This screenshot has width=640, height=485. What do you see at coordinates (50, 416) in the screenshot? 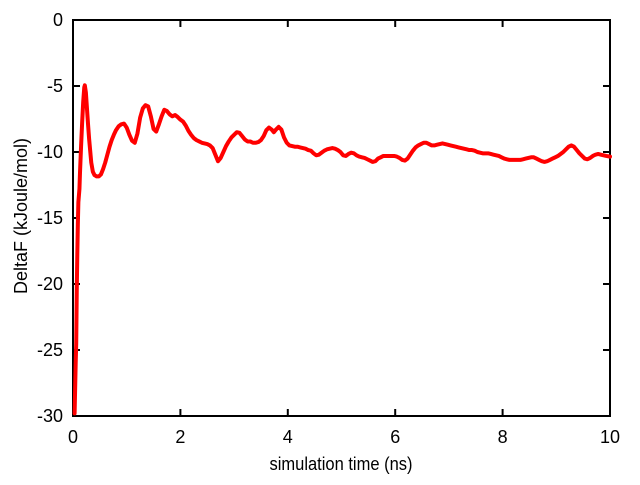
I see `y-tick-label: -30` at bounding box center [50, 416].